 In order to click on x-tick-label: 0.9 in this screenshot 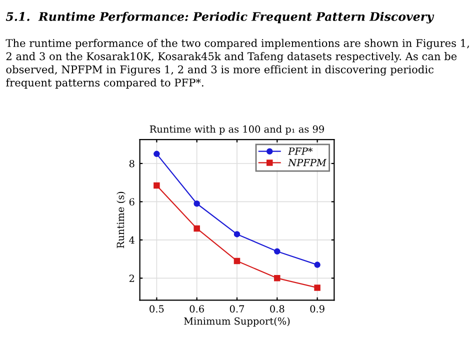, I will do `click(317, 309)`.